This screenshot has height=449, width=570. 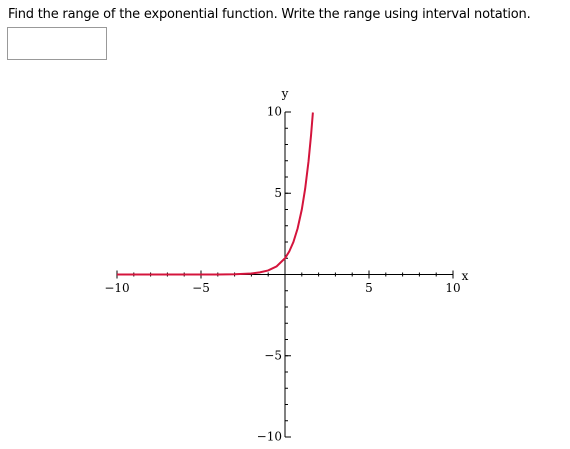 I want to click on y-tick-label: 5, so click(x=278, y=193).